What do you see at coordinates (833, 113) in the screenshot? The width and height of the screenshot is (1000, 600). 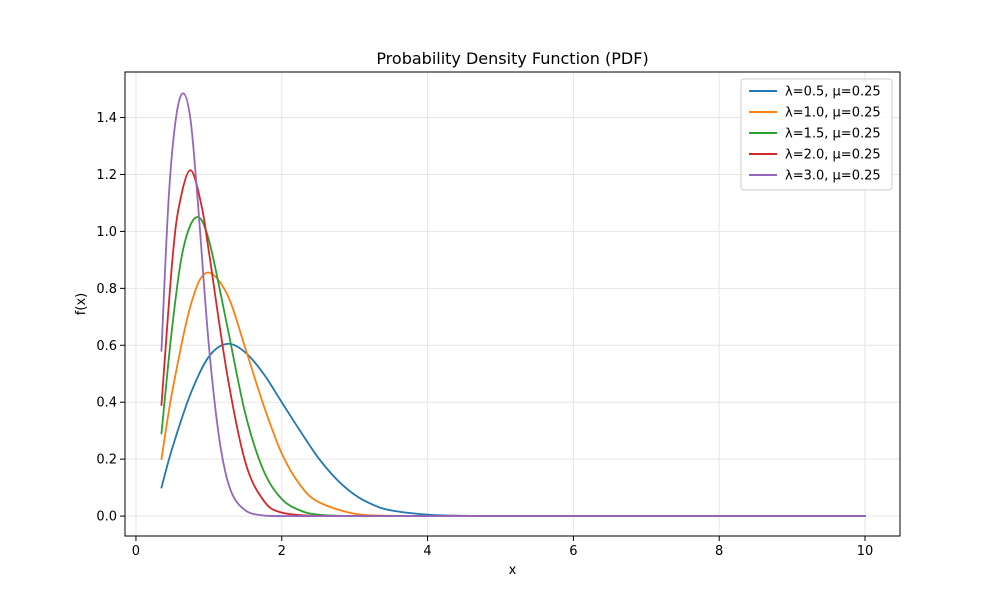 I see `legend-label: λ=1.0, μ=0.25` at bounding box center [833, 113].